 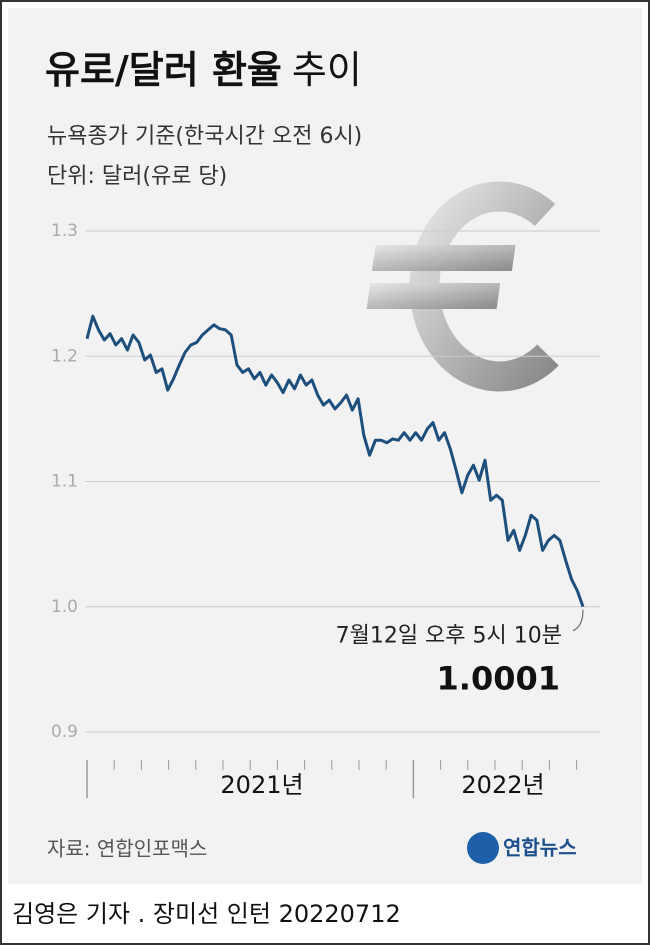 I want to click on y-tick-label: 1.0, so click(x=64, y=607).